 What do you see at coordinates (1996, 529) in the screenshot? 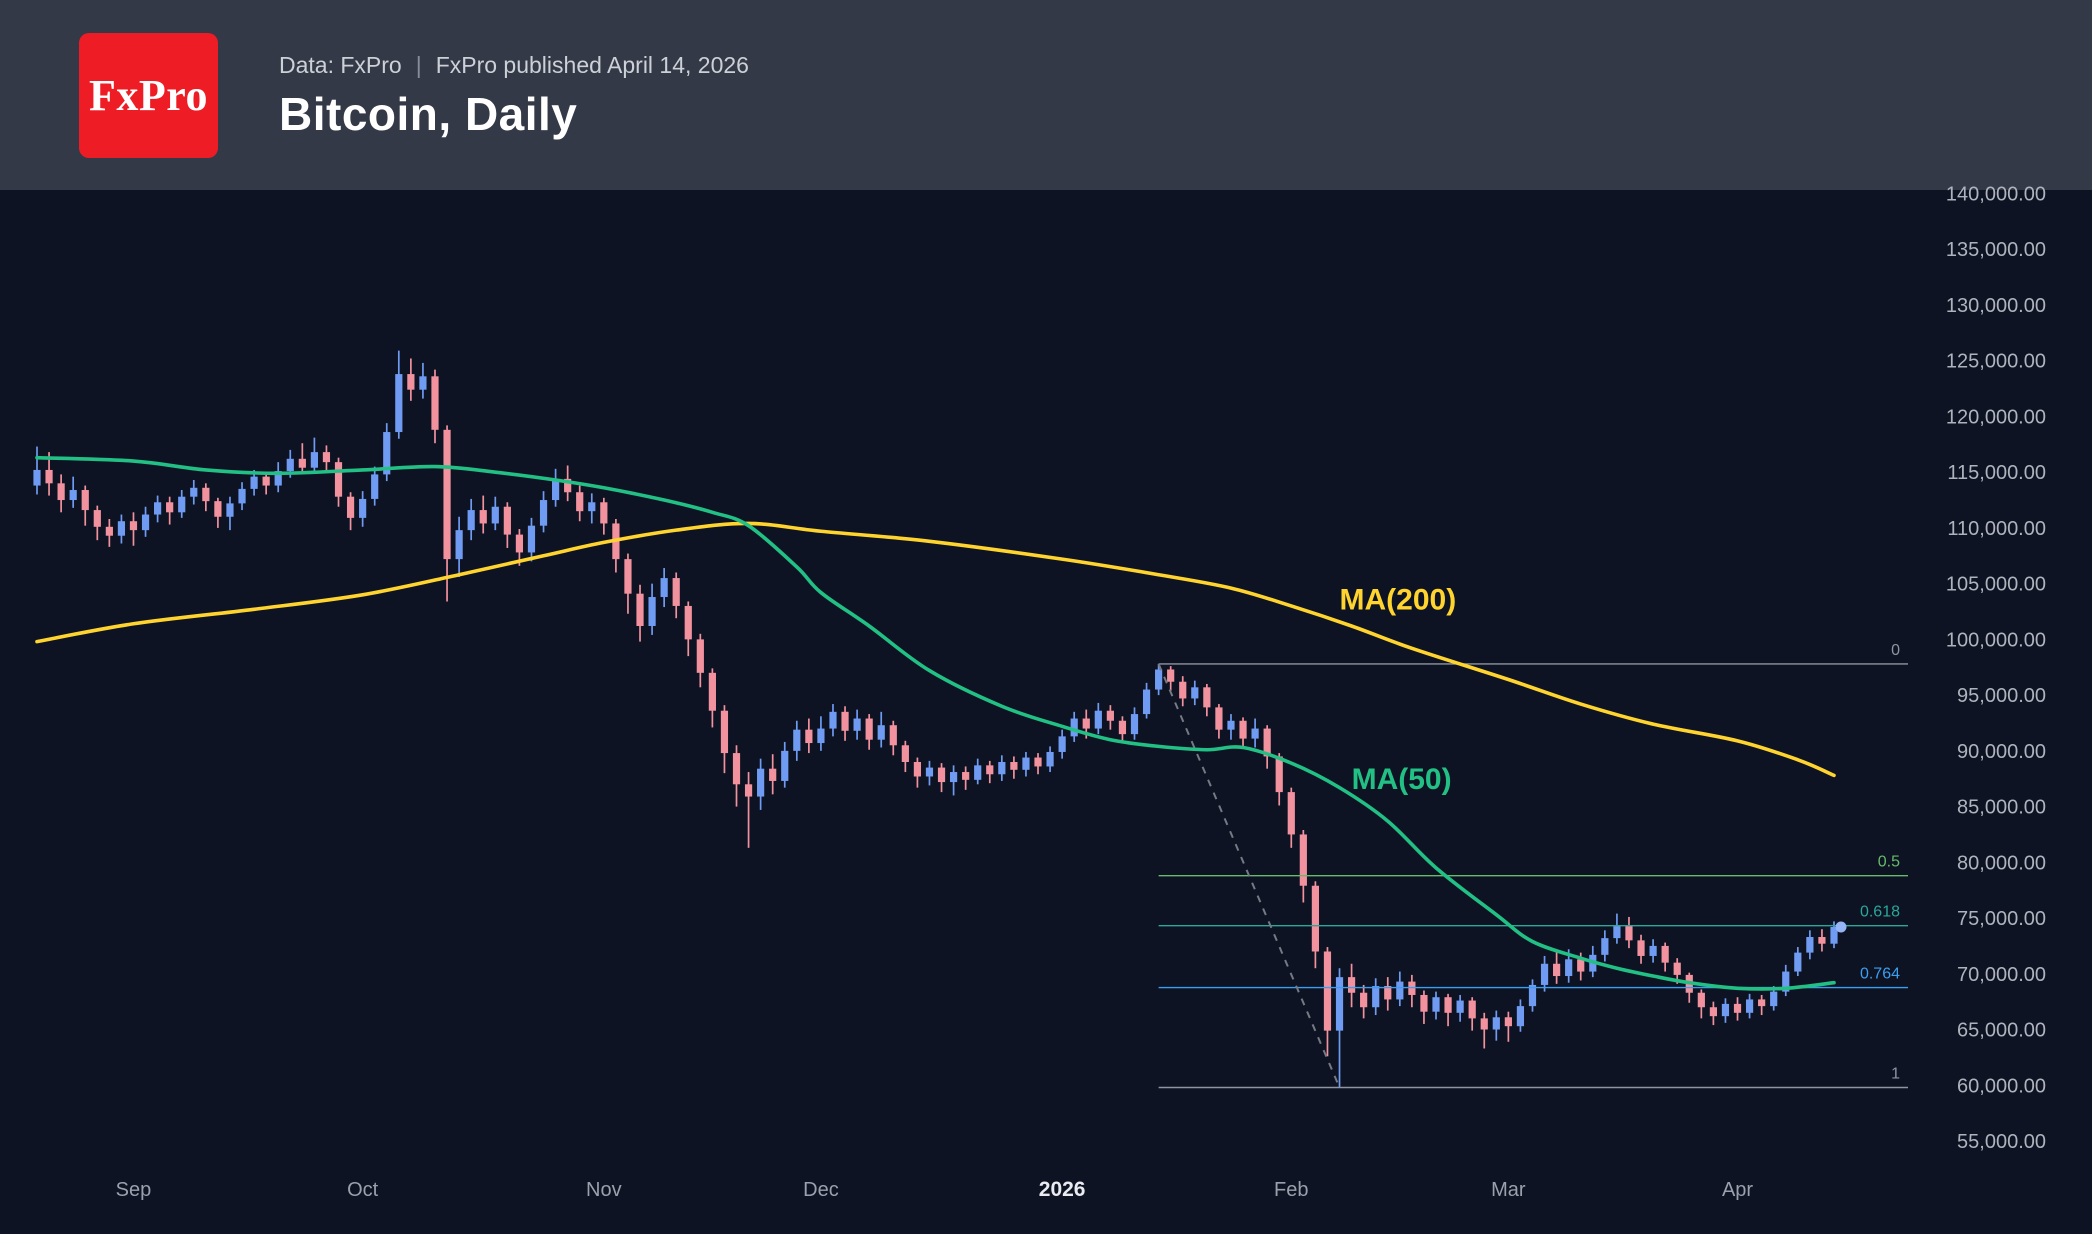
I see `y-axis-label: 110,000.00` at bounding box center [1996, 529].